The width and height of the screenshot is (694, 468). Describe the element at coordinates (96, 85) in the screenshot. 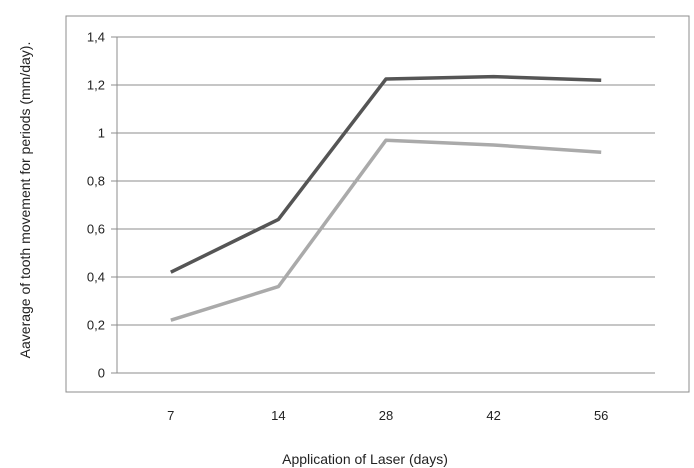

I see `y-tick-label-6: 1,2` at that location.